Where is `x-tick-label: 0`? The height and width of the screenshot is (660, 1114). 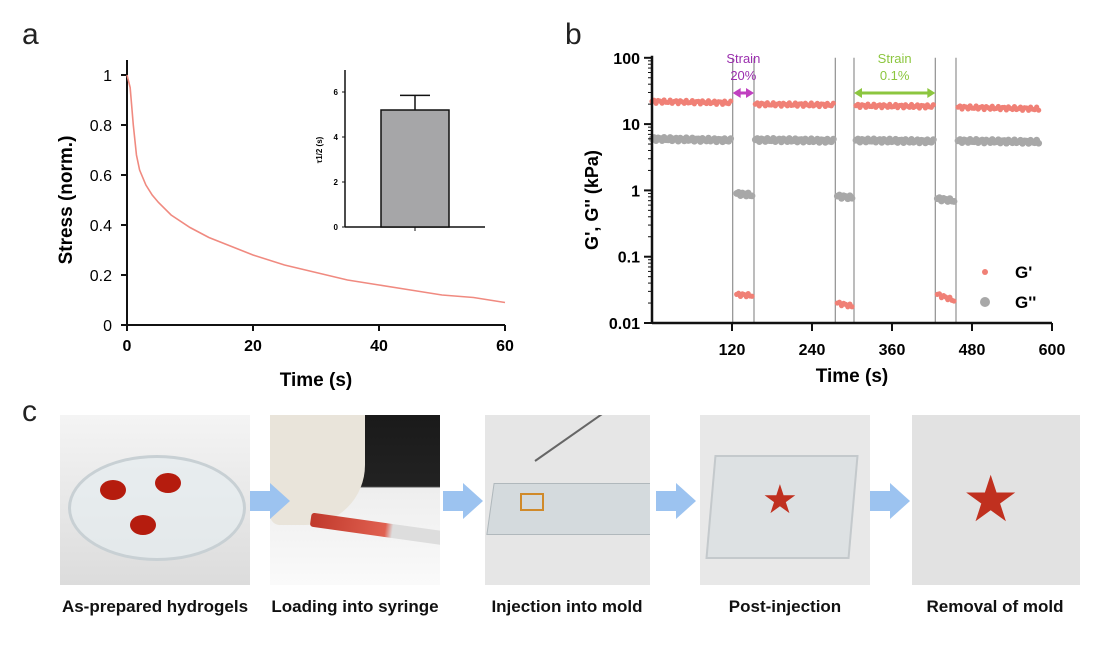
x-tick-label: 0 is located at coordinates (127, 346).